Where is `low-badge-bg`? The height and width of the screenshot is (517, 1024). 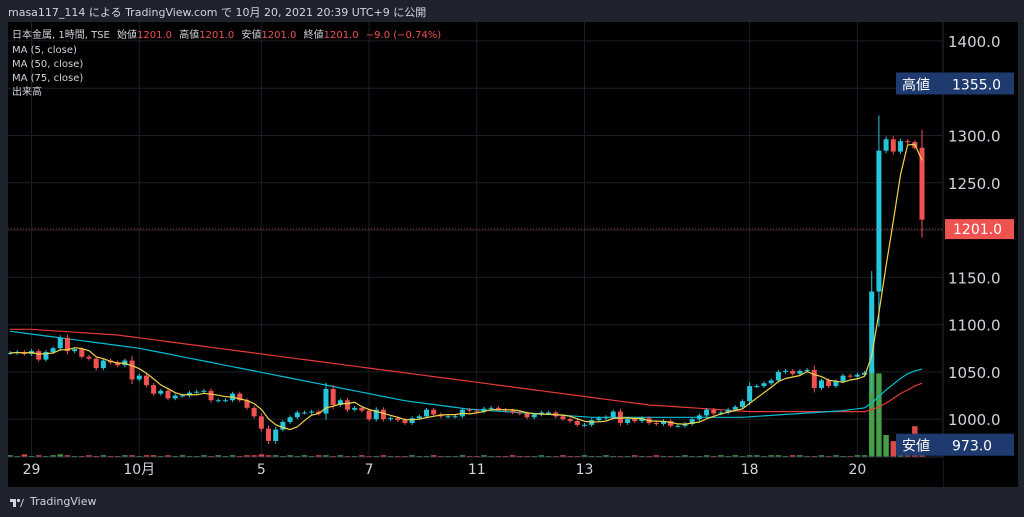 low-badge-bg is located at coordinates (955, 444).